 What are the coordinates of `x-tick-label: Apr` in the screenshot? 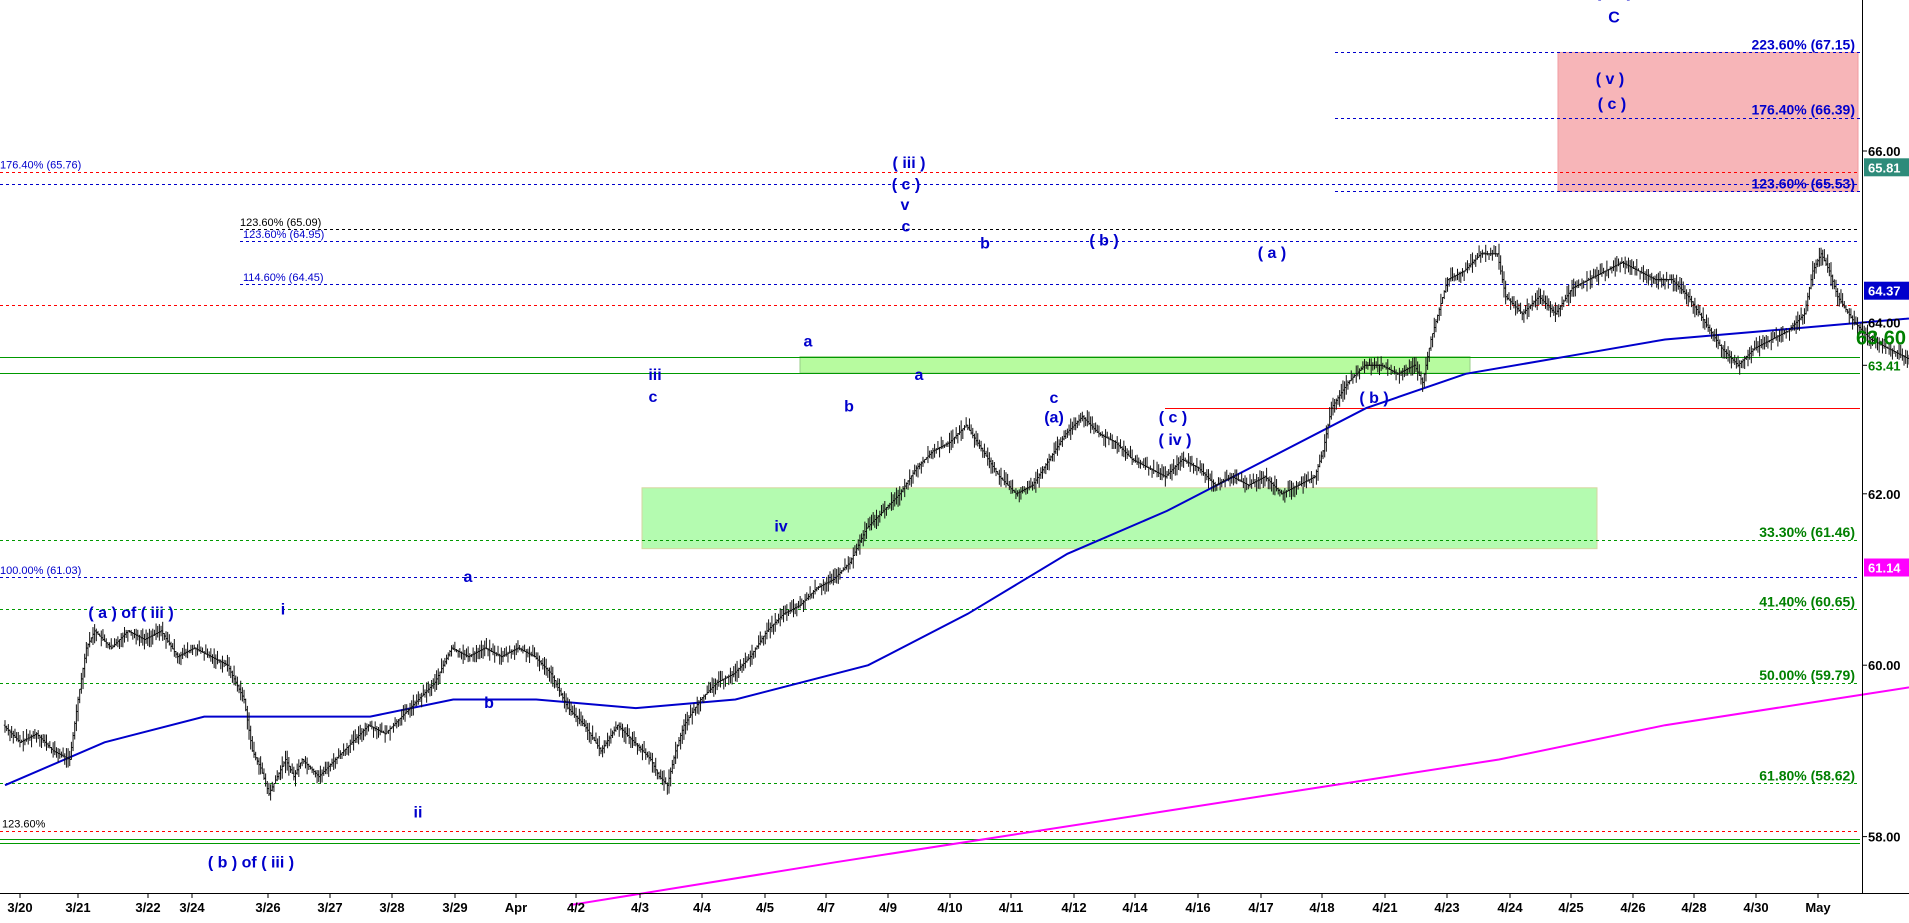 It's located at (516, 907).